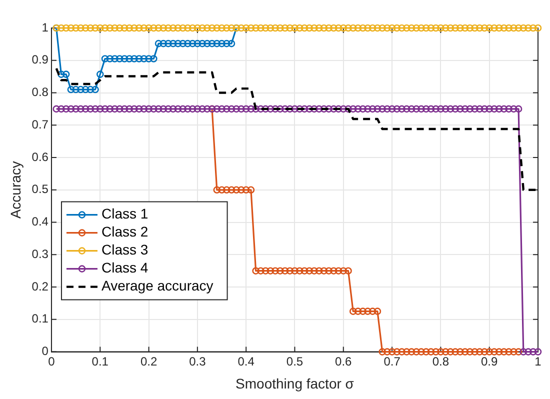  I want to click on y-tick-label: 0.8, so click(40, 92).